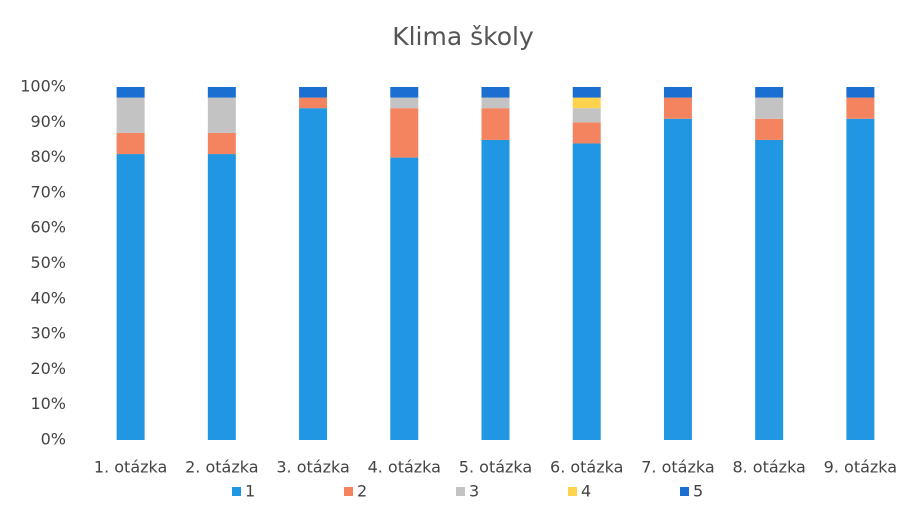 The height and width of the screenshot is (529, 906). What do you see at coordinates (463, 36) in the screenshot?
I see `chart-title: Klima školy` at bounding box center [463, 36].